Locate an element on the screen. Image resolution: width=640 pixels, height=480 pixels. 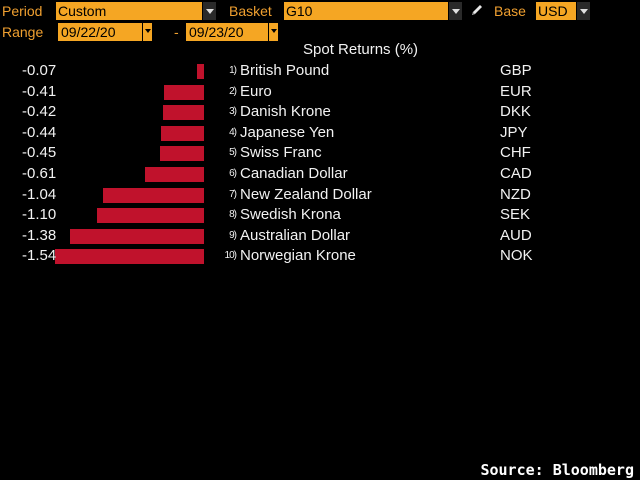
basket-dropdown: G10 is located at coordinates (373, 11).